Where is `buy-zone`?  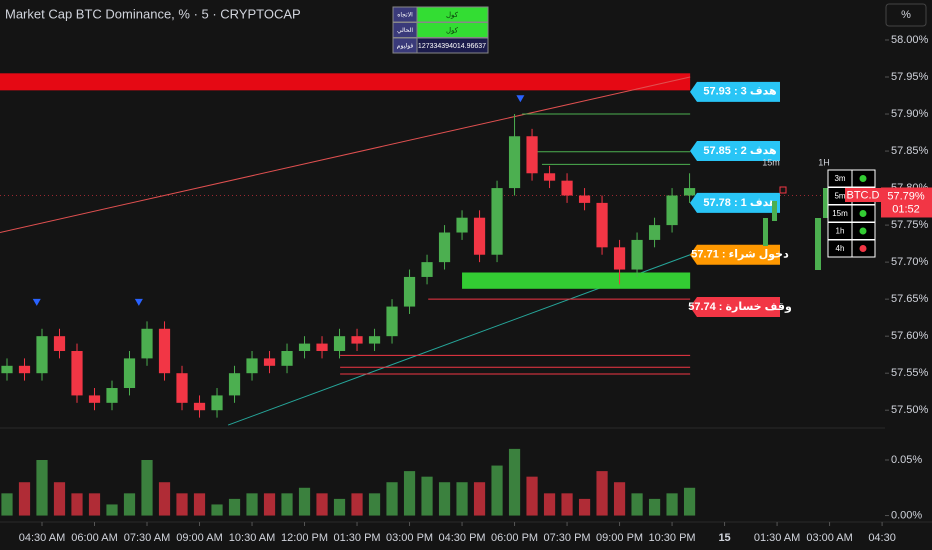
buy-zone is located at coordinates (576, 280).